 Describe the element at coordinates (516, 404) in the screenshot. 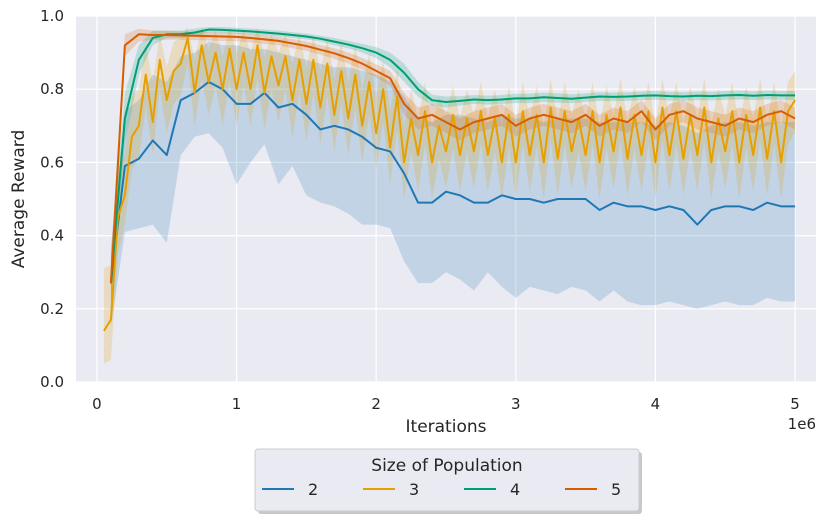

I see `x-tick-label: 3` at that location.